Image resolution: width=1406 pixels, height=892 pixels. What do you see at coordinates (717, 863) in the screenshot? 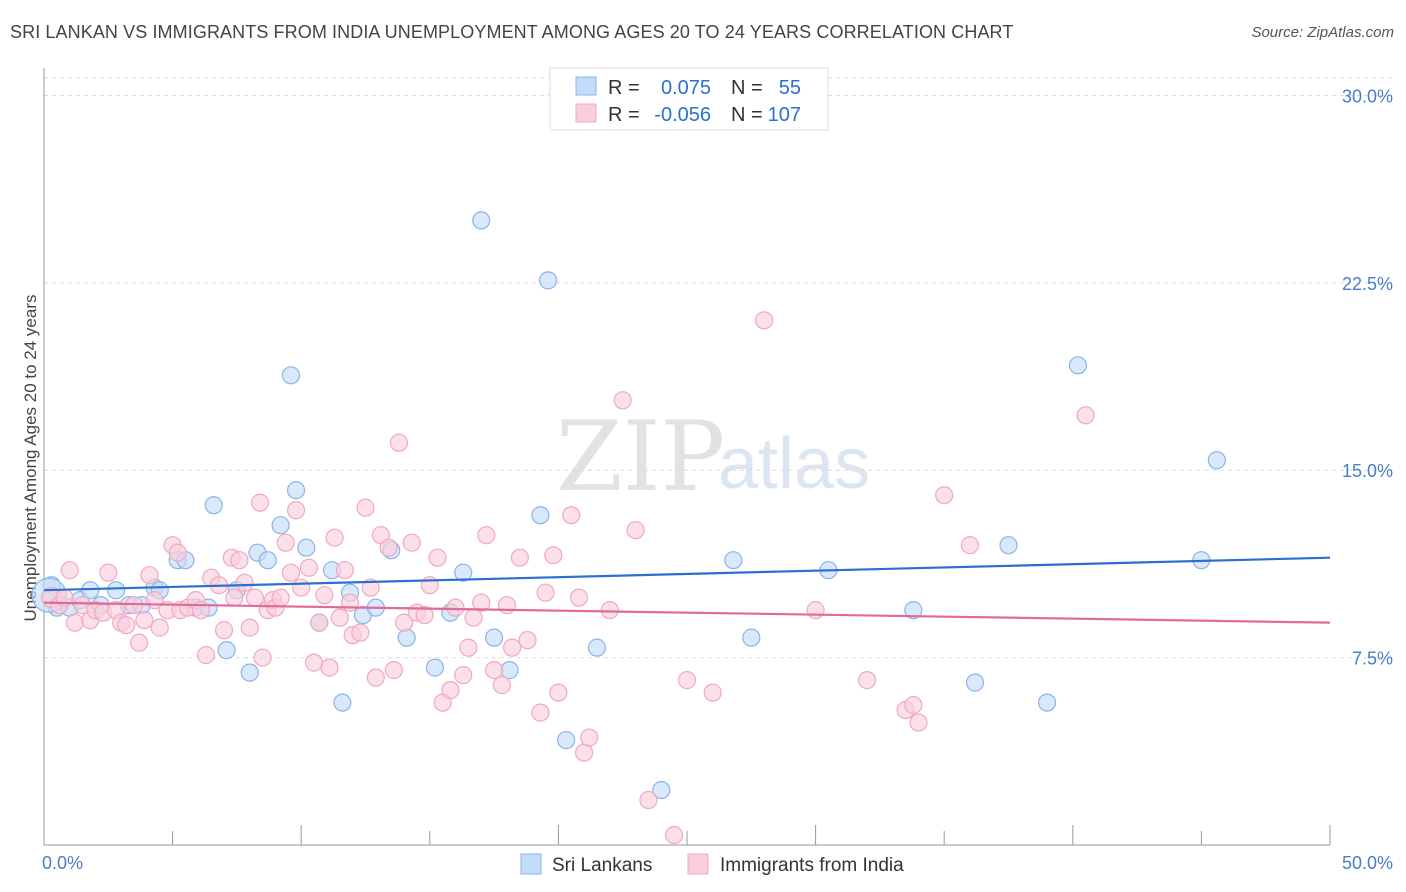
I see `x-tick-labels: 0.0% 50.0%` at bounding box center [717, 863].